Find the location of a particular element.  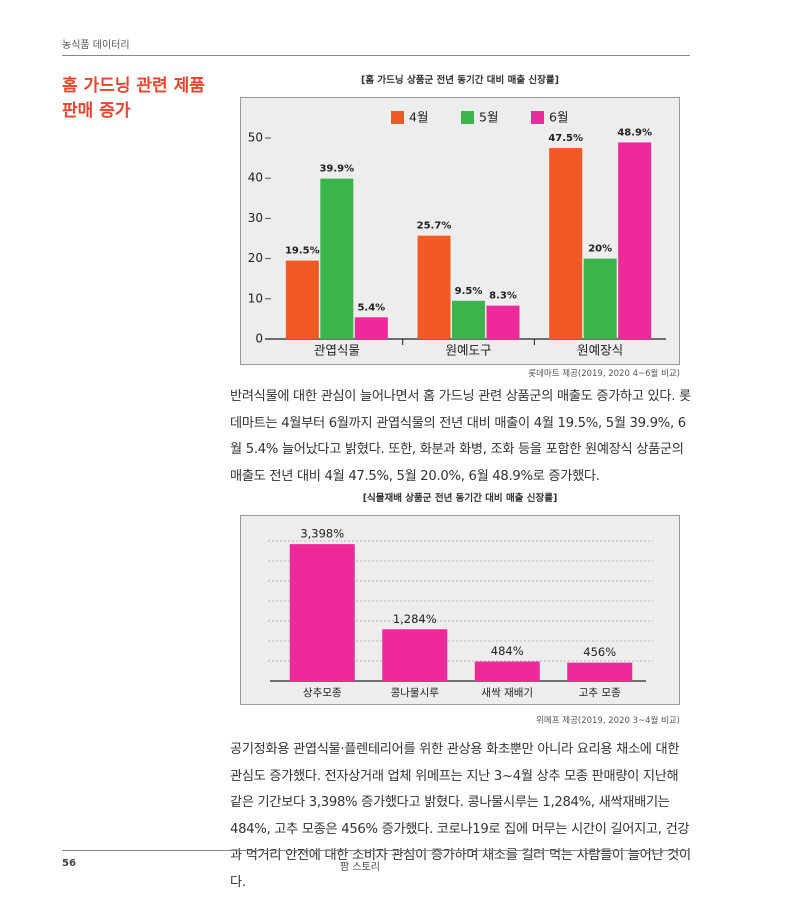

x-tick-label: 원예장식 is located at coordinates (600, 350).